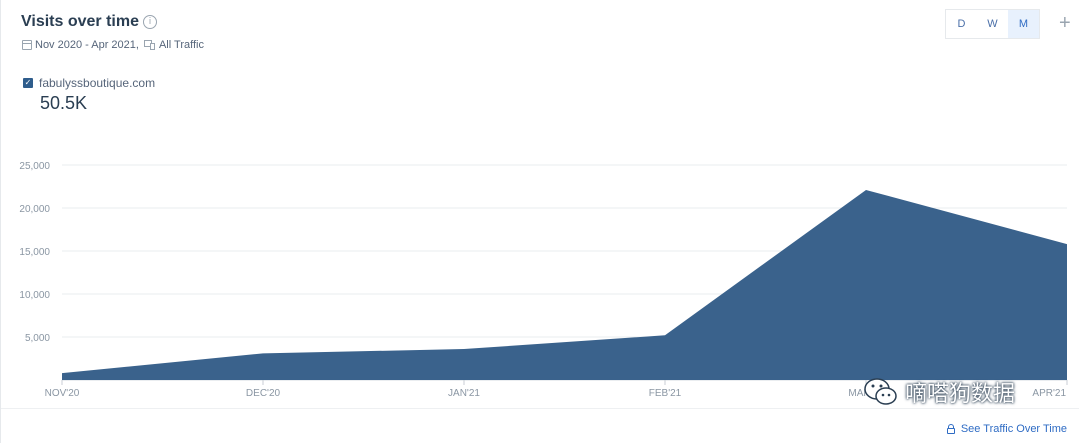 The width and height of the screenshot is (1080, 443). Describe the element at coordinates (64, 103) in the screenshot. I see `total-visits: 50.5K` at that location.